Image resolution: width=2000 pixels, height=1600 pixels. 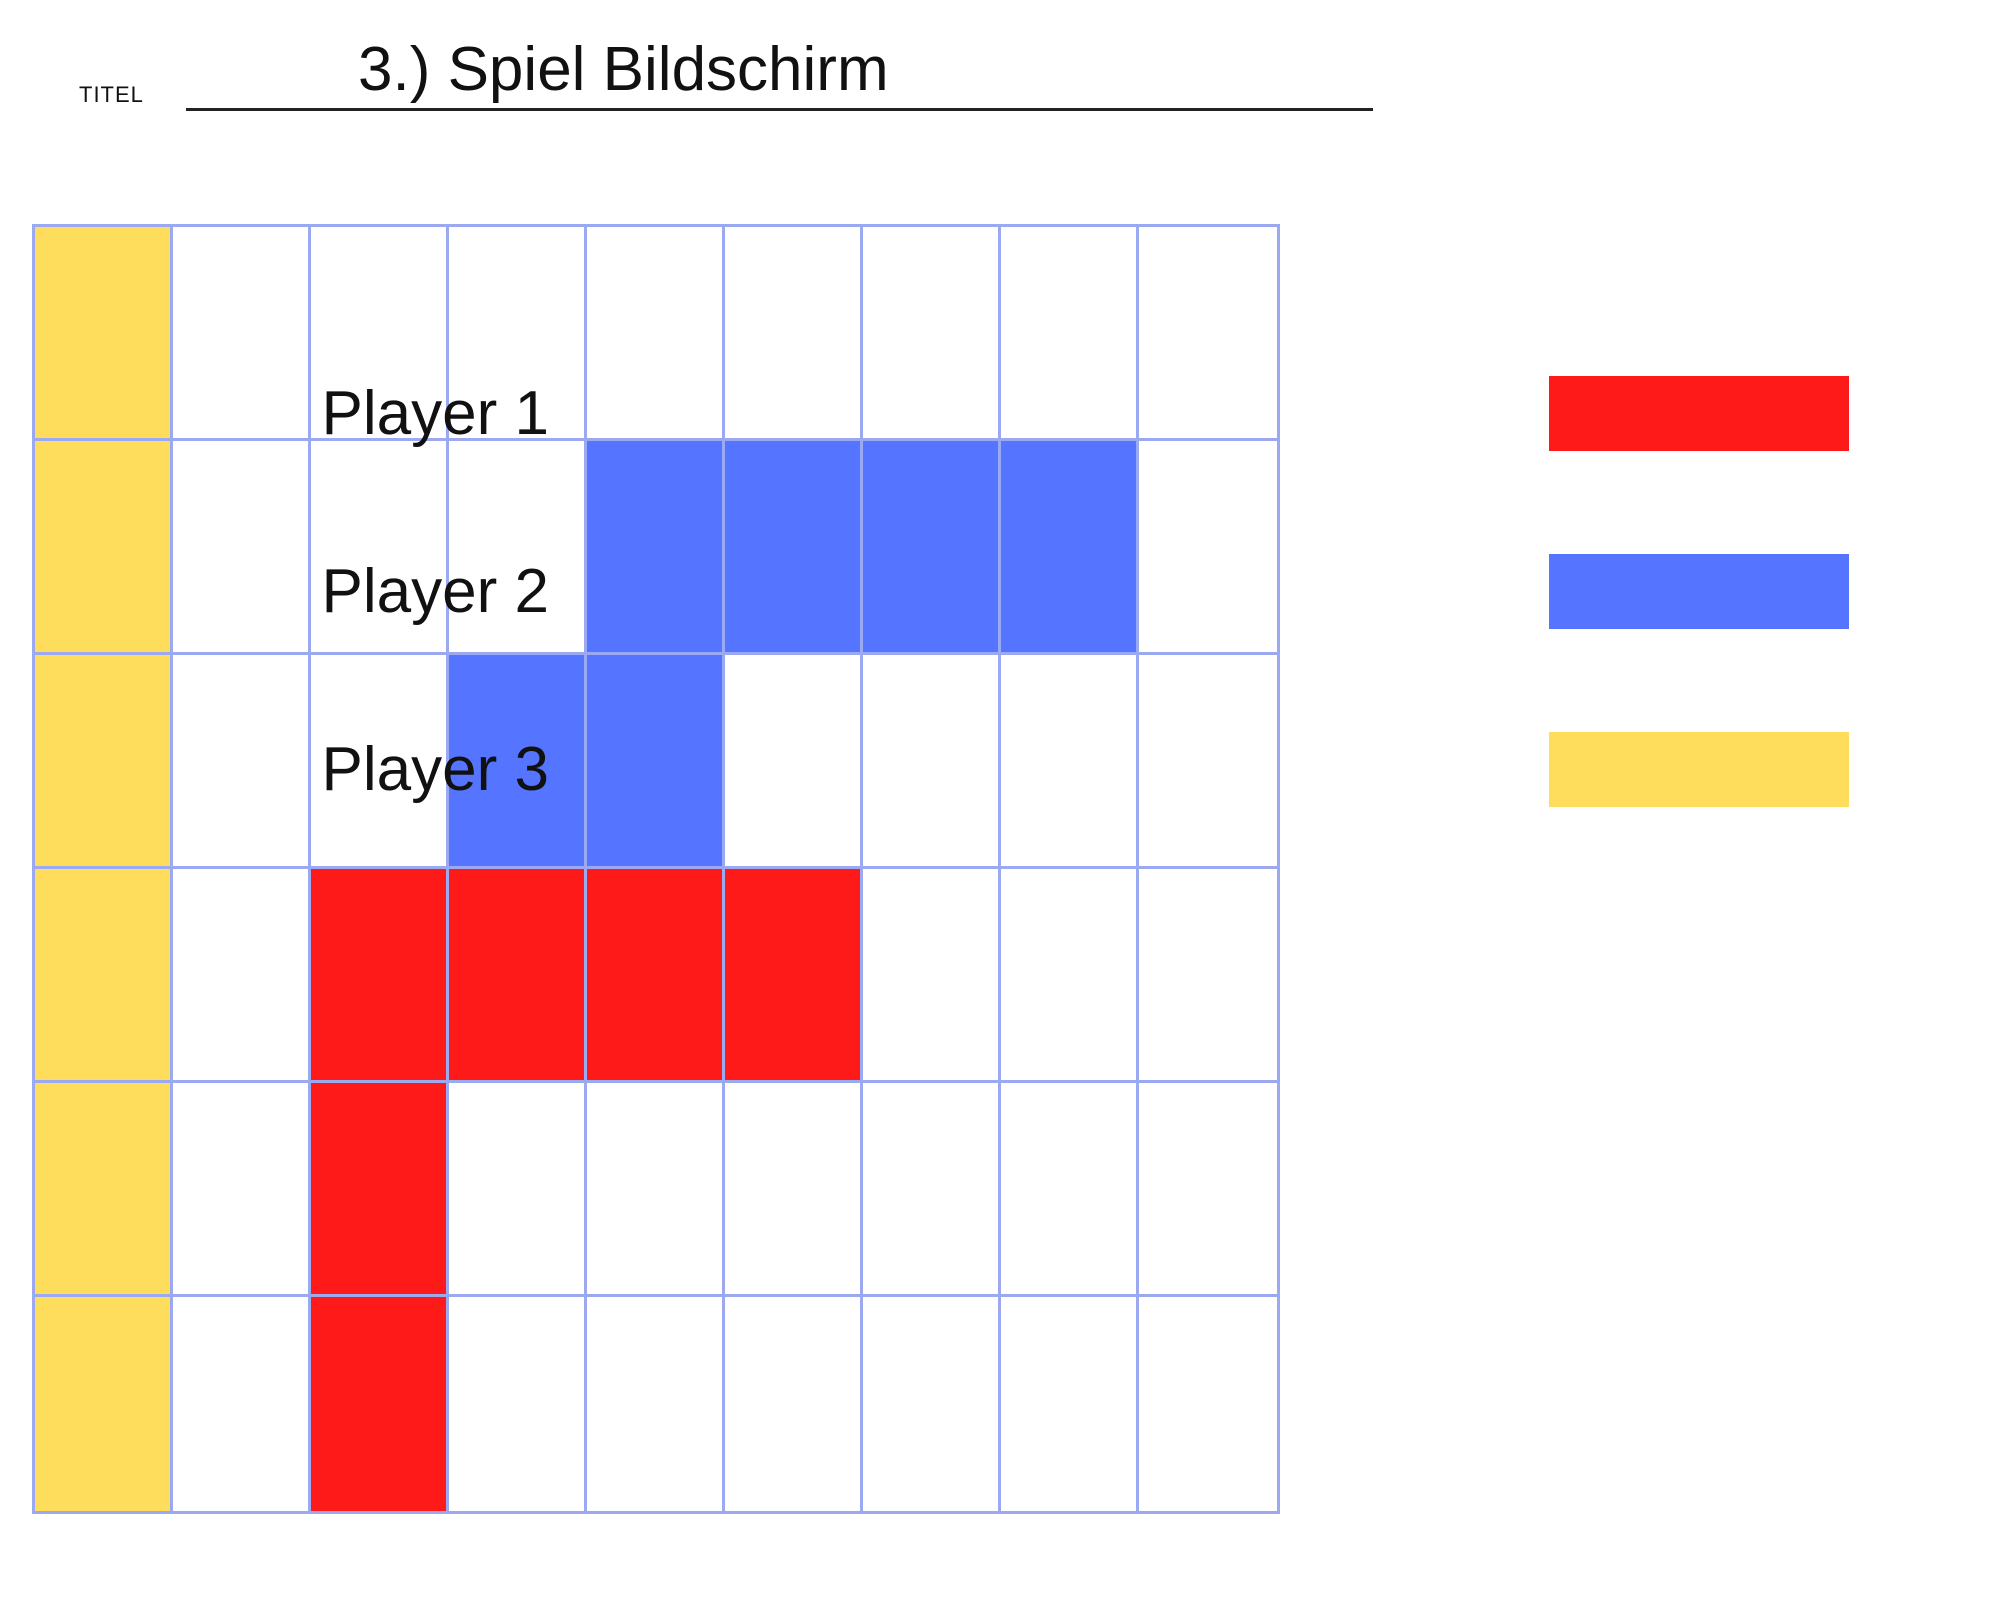 I want to click on legend-label: Player 3, so click(x=435, y=769).